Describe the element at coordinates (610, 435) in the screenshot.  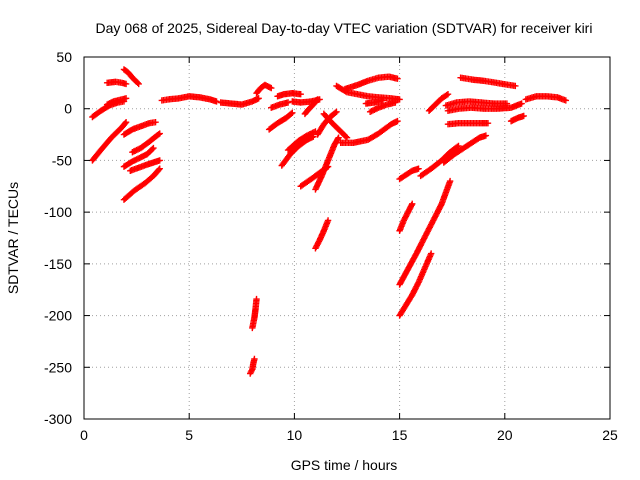
I see `x-tick-label: 25` at that location.